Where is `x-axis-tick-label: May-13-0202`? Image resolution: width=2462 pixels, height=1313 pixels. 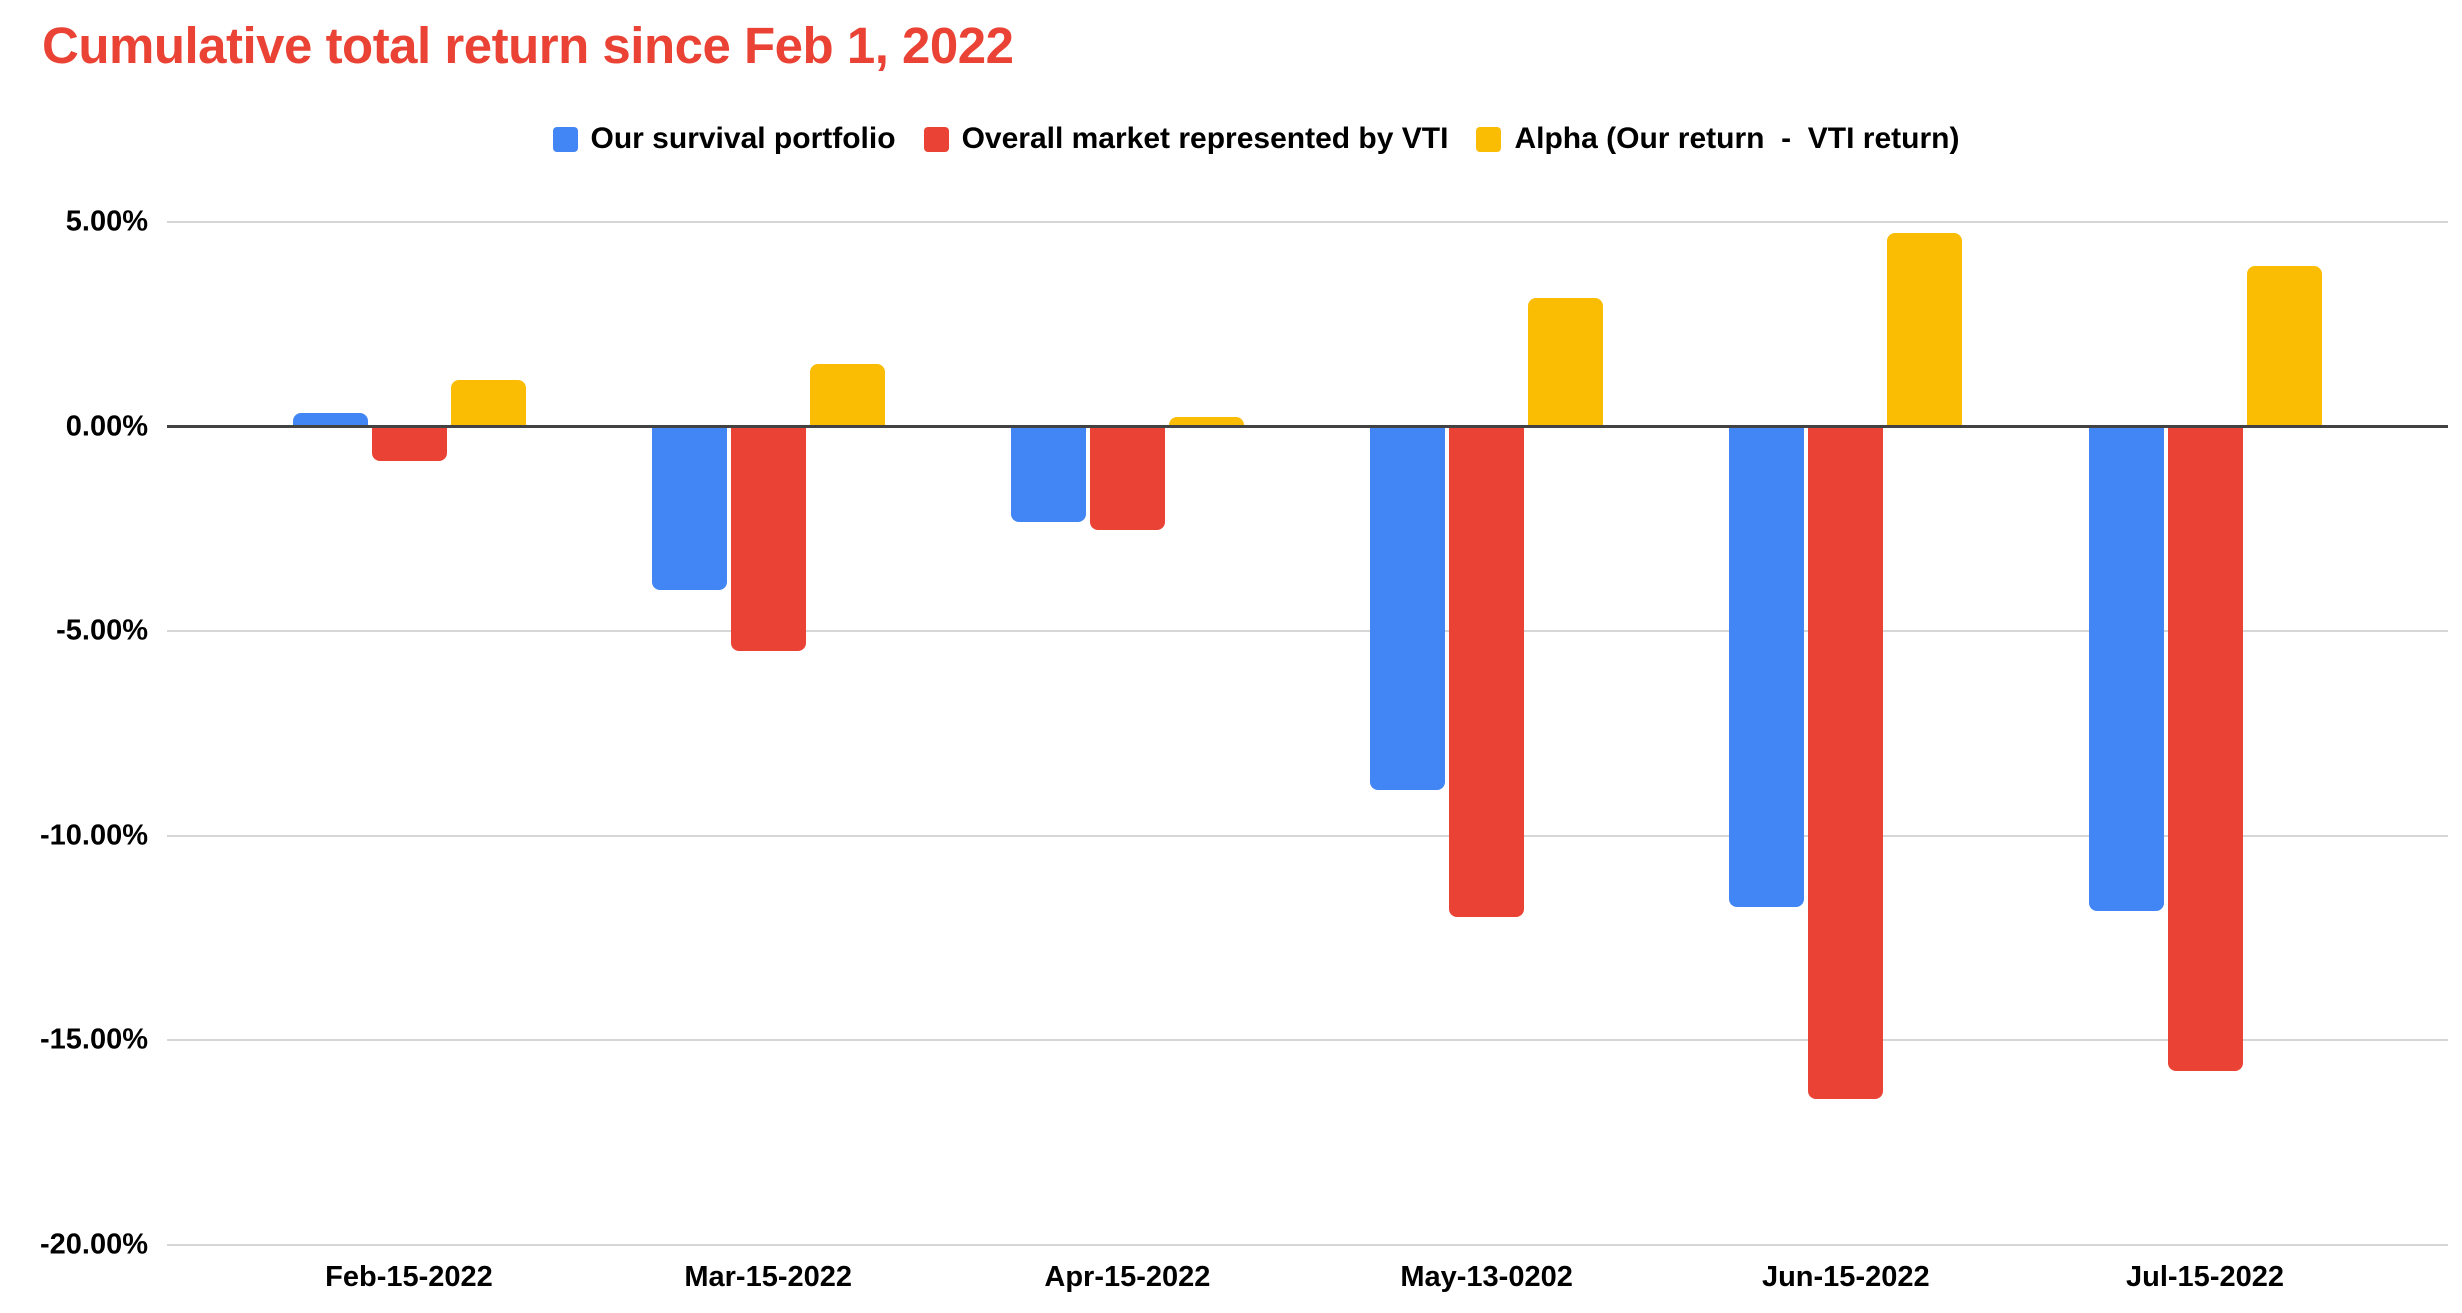
x-axis-tick-label: May-13-0202 is located at coordinates (1486, 1277).